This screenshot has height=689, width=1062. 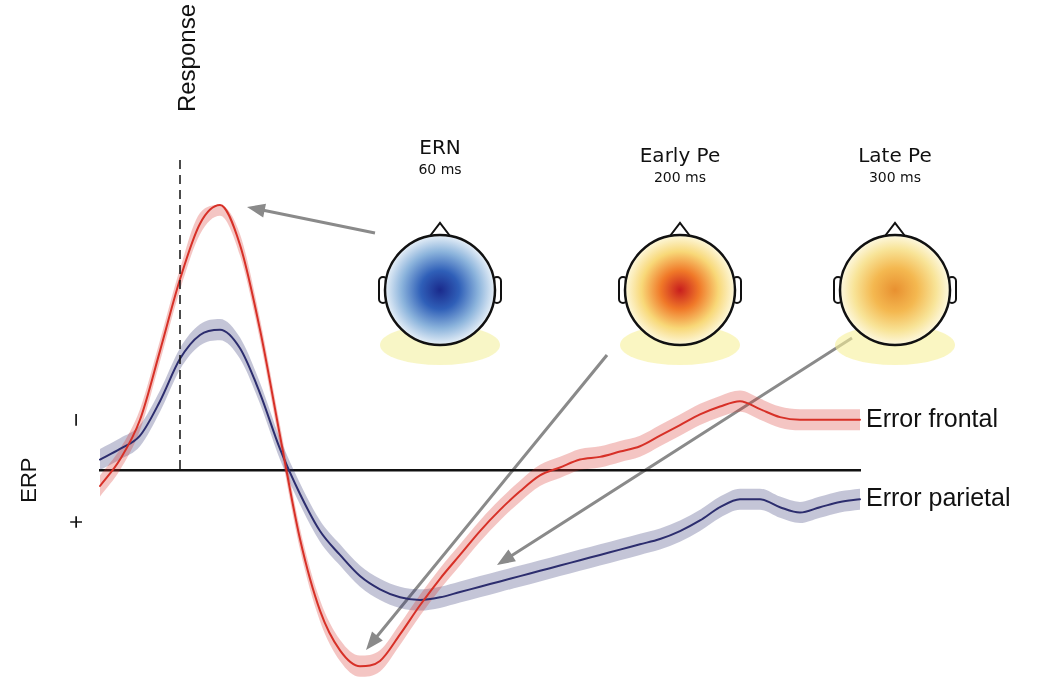 I want to click on text: 200 ms, so click(x=680, y=177).